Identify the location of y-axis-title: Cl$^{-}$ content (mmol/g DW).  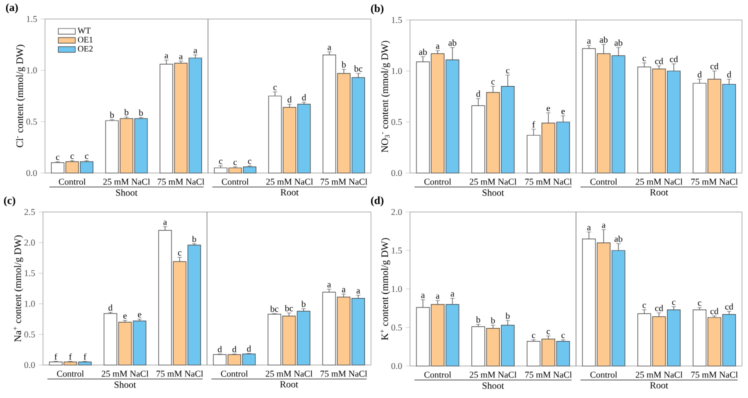
(21, 96).